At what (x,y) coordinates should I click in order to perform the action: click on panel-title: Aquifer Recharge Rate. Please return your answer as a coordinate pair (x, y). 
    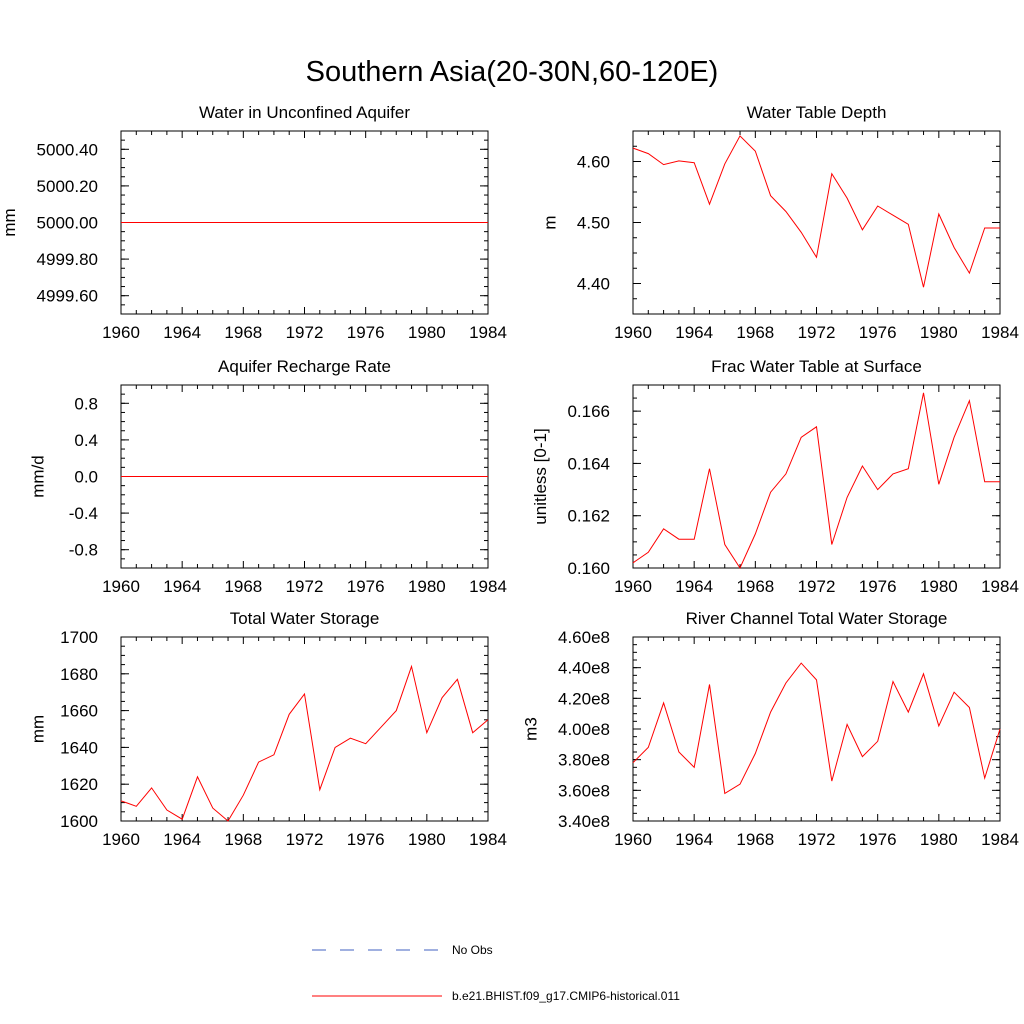
    Looking at the image, I should click on (304, 366).